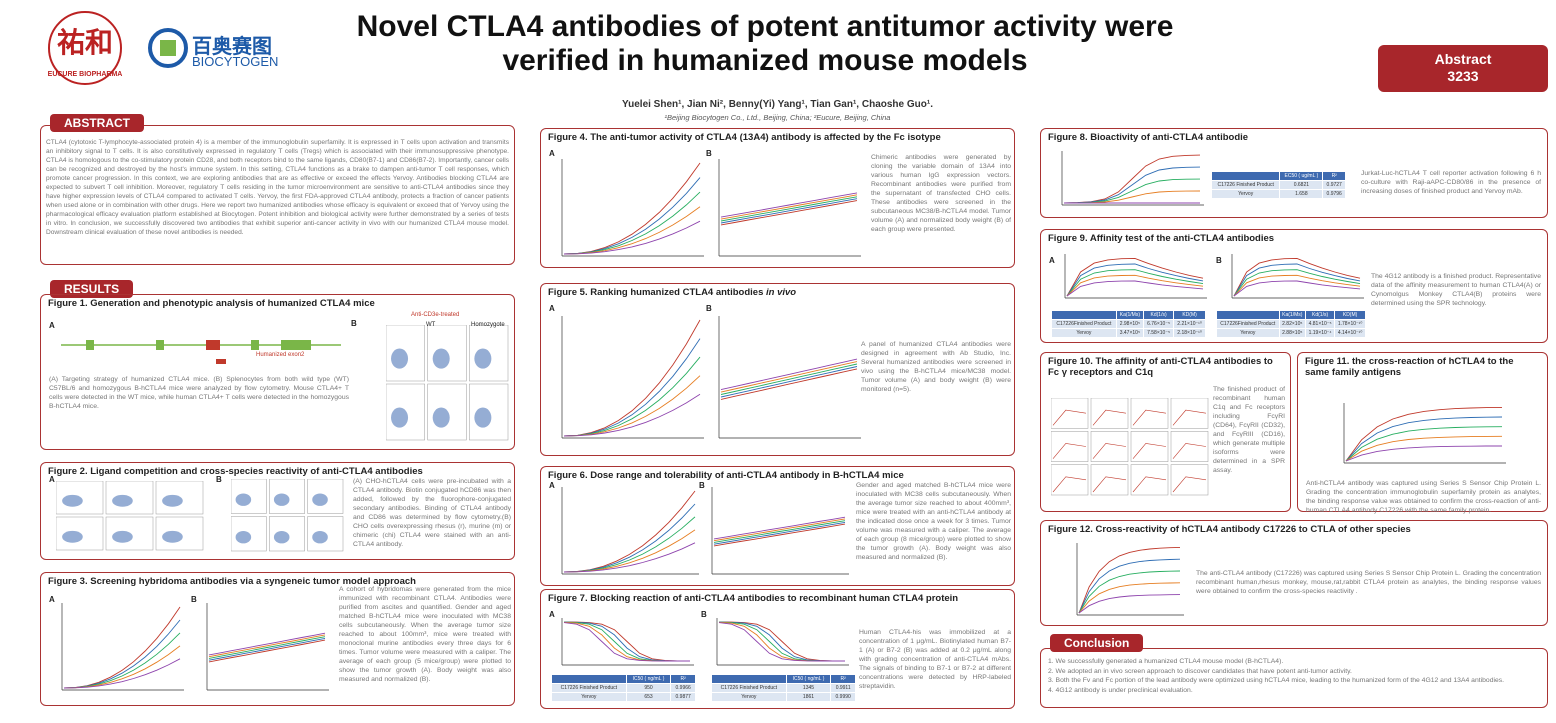 The height and width of the screenshot is (723, 1556). Describe the element at coordinates (648, 679) in the screenshot. I see `table-cell: IC50 ( ng/mL )` at that location.